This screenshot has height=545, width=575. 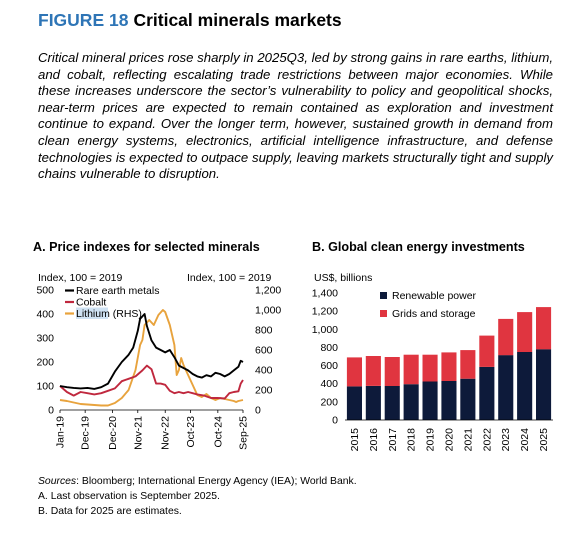 What do you see at coordinates (83, 20) in the screenshot?
I see `figure-number: FIGURE 18` at bounding box center [83, 20].